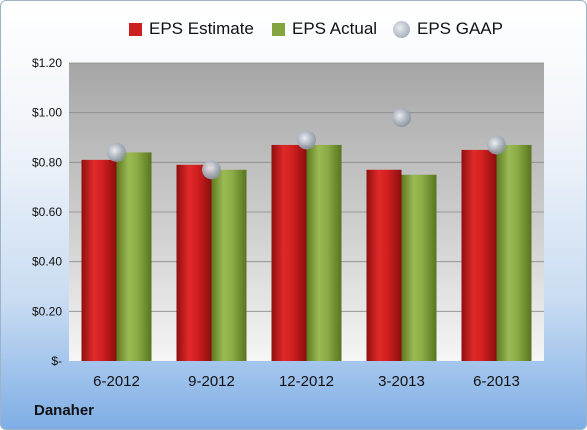 This screenshot has width=587, height=430. I want to click on y-tick-label: $0.20, so click(47, 311).